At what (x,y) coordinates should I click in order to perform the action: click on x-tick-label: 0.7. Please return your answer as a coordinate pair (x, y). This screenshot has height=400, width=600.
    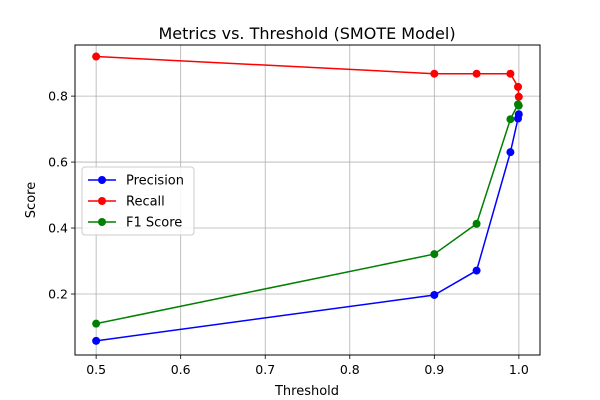
    Looking at the image, I should click on (265, 369).